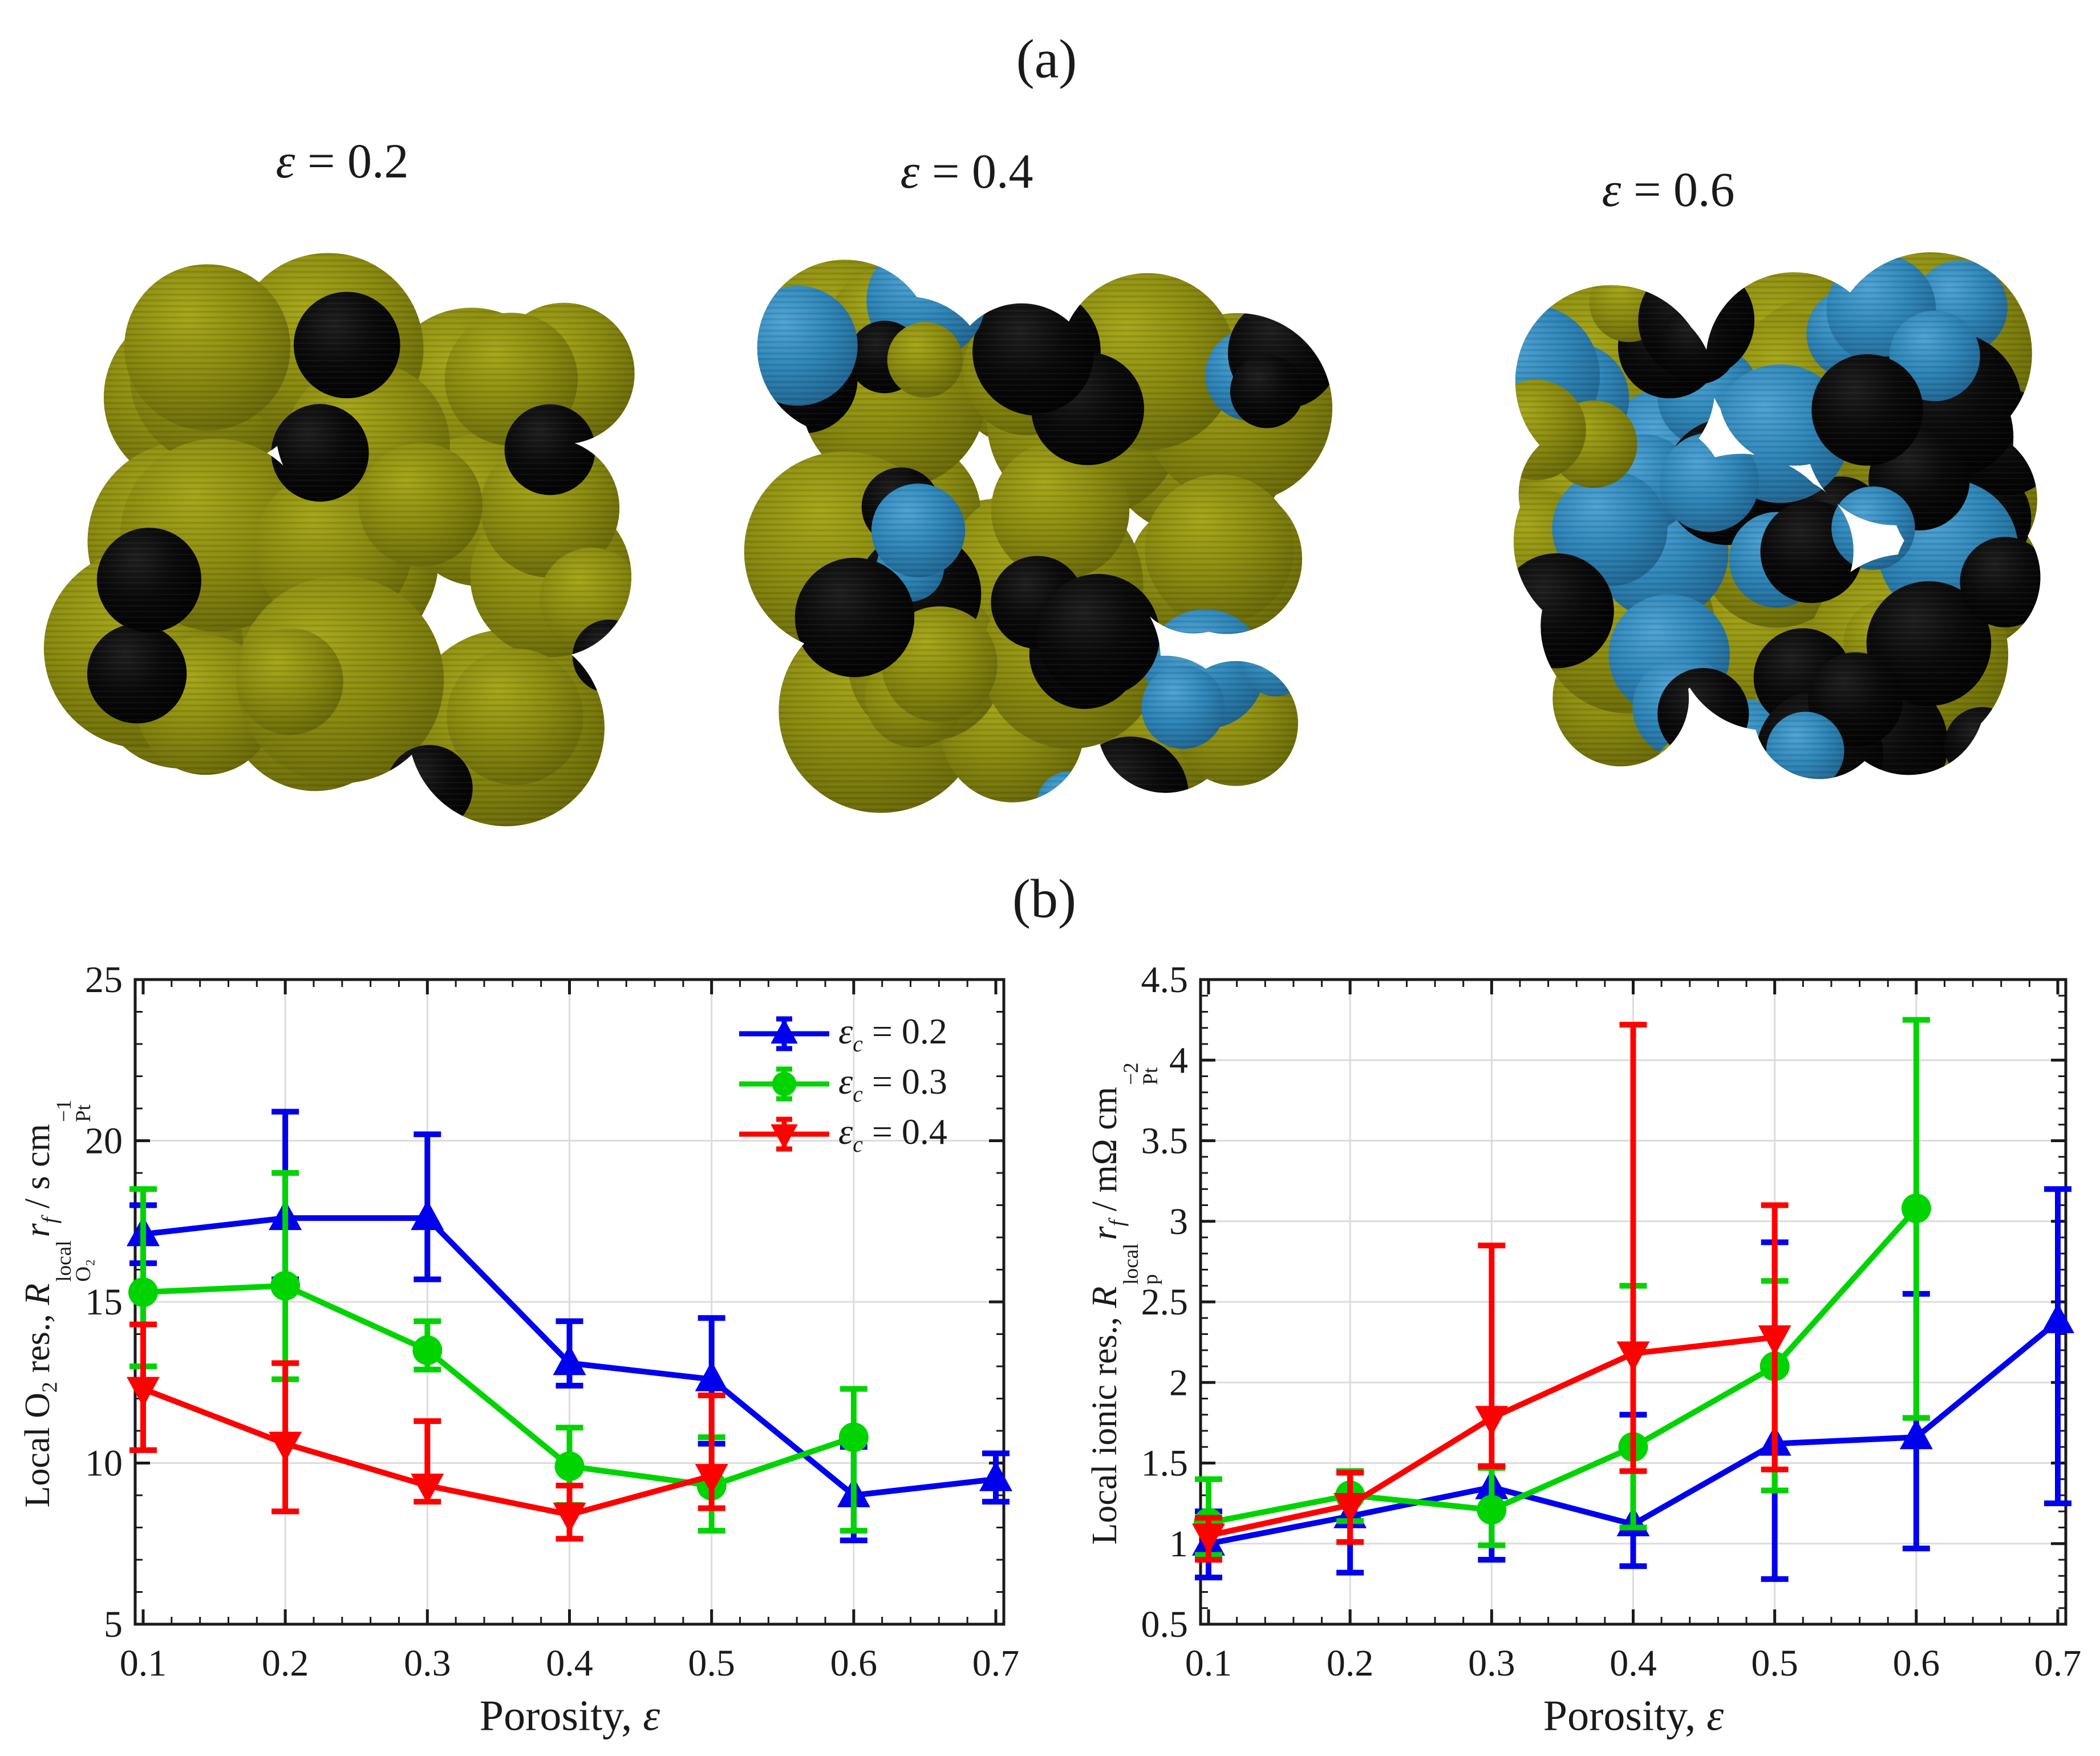  I want to click on micro-title-eps-0.6: ε = 0.6, so click(1669, 189).